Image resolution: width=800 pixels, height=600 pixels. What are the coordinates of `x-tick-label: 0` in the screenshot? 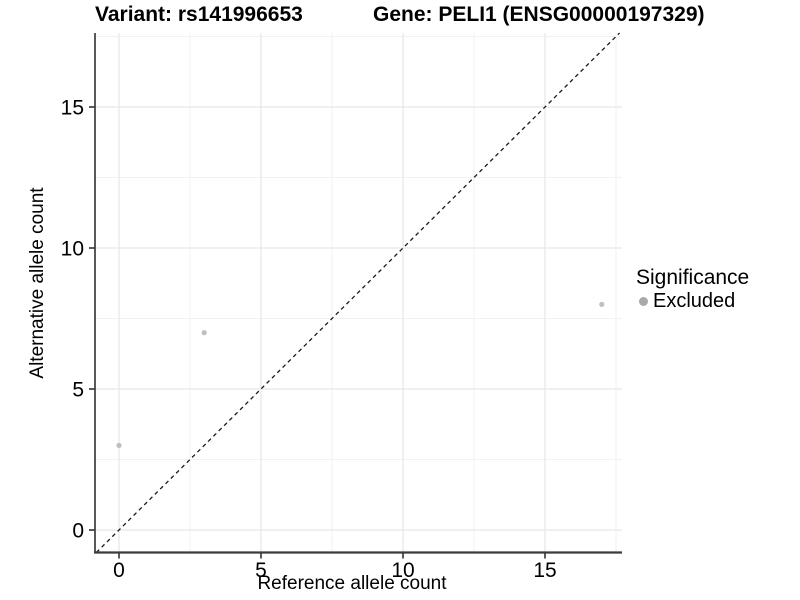 It's located at (119, 570).